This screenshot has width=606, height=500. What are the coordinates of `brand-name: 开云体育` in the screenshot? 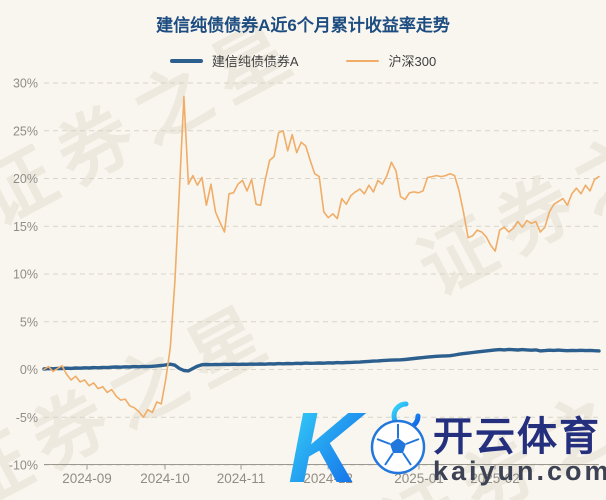 It's located at (517, 437).